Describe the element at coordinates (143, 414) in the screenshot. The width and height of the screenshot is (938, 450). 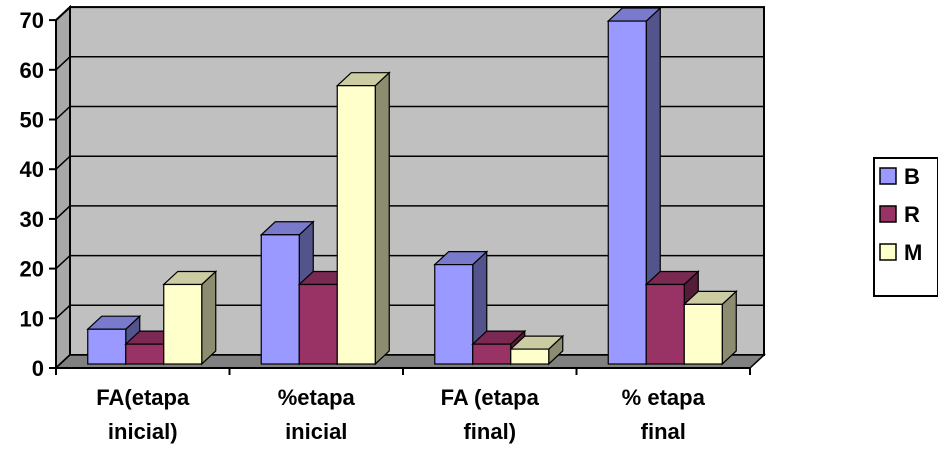
I see `x-category-label: FA(etapa inicial)` at that location.